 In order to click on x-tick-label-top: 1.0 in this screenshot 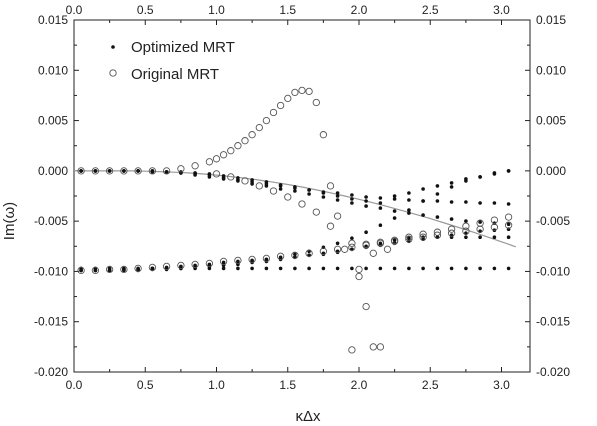, I will do `click(216, 10)`.